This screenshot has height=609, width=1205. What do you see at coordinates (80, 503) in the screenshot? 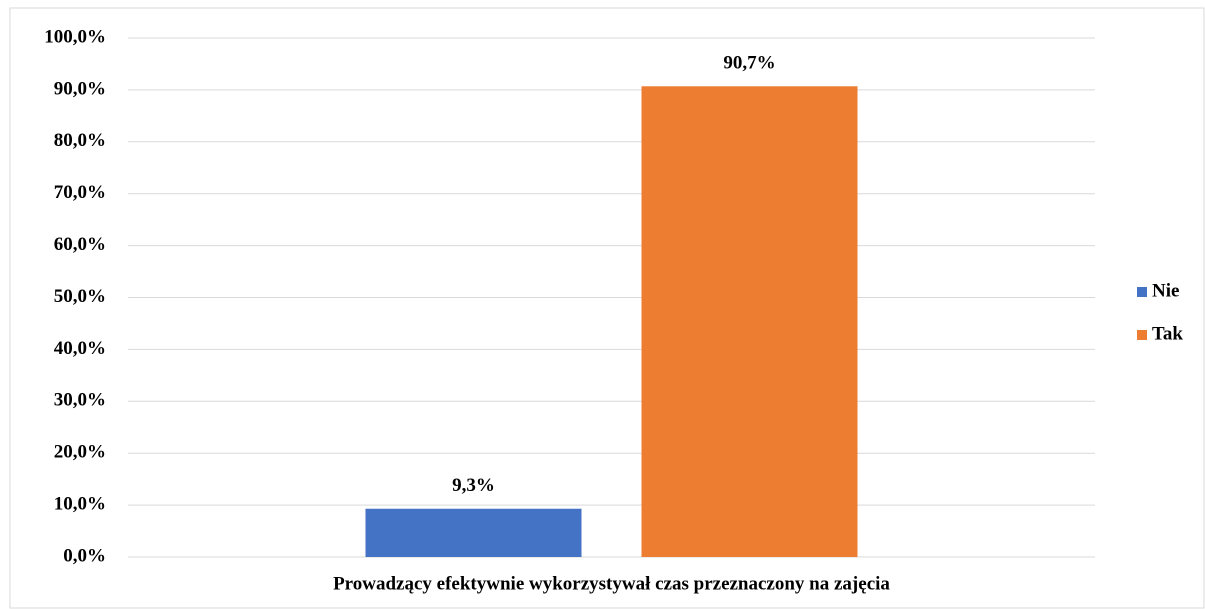
I see `y-tick-label: 10,0%` at bounding box center [80, 503].